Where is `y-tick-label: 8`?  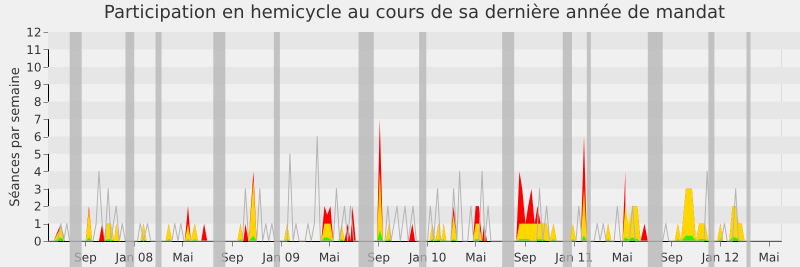
y-tick-label: 8 is located at coordinates (38, 102).